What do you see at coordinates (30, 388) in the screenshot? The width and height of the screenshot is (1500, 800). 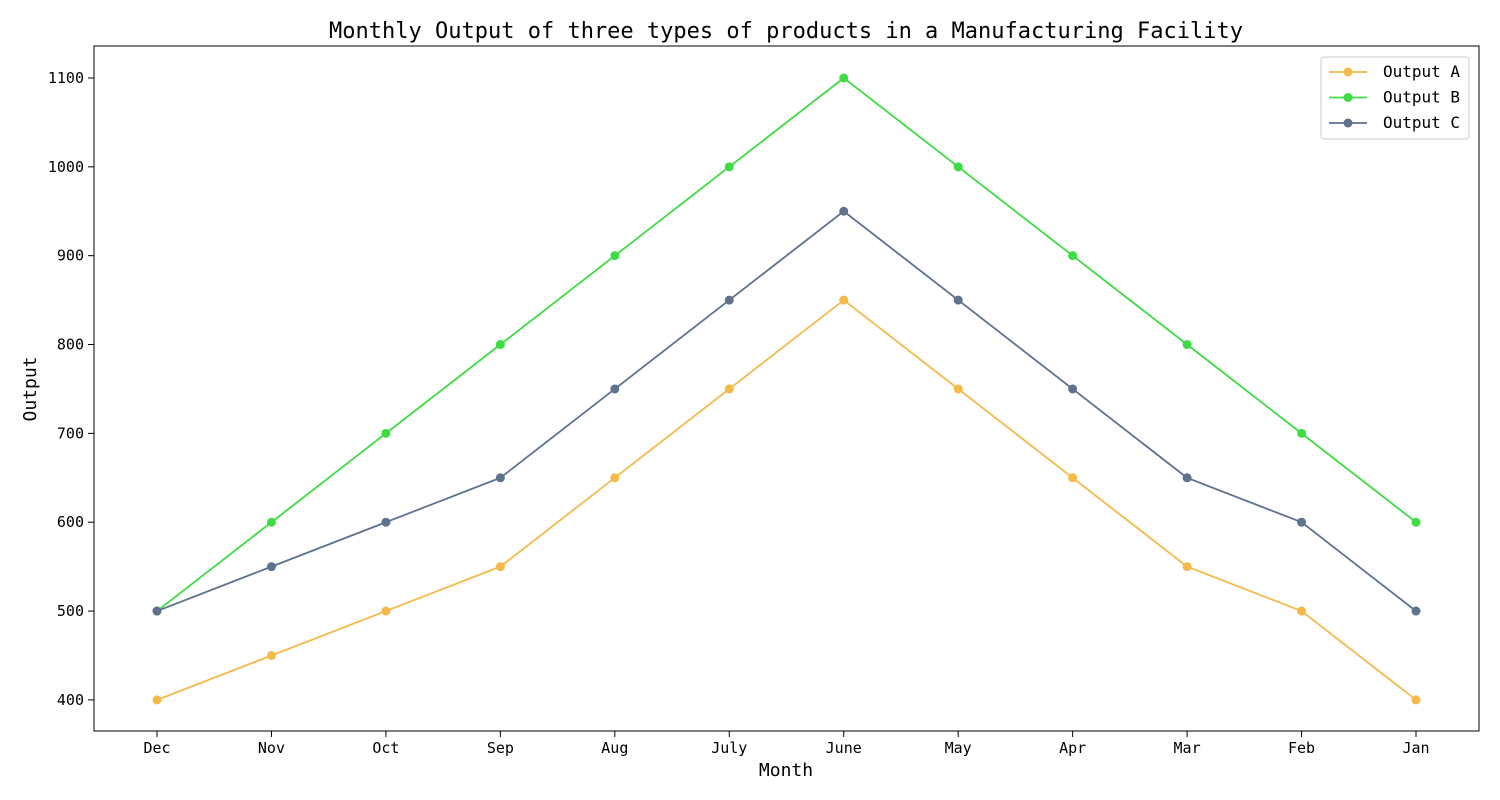 I see `y-axis-label: Output` at bounding box center [30, 388].